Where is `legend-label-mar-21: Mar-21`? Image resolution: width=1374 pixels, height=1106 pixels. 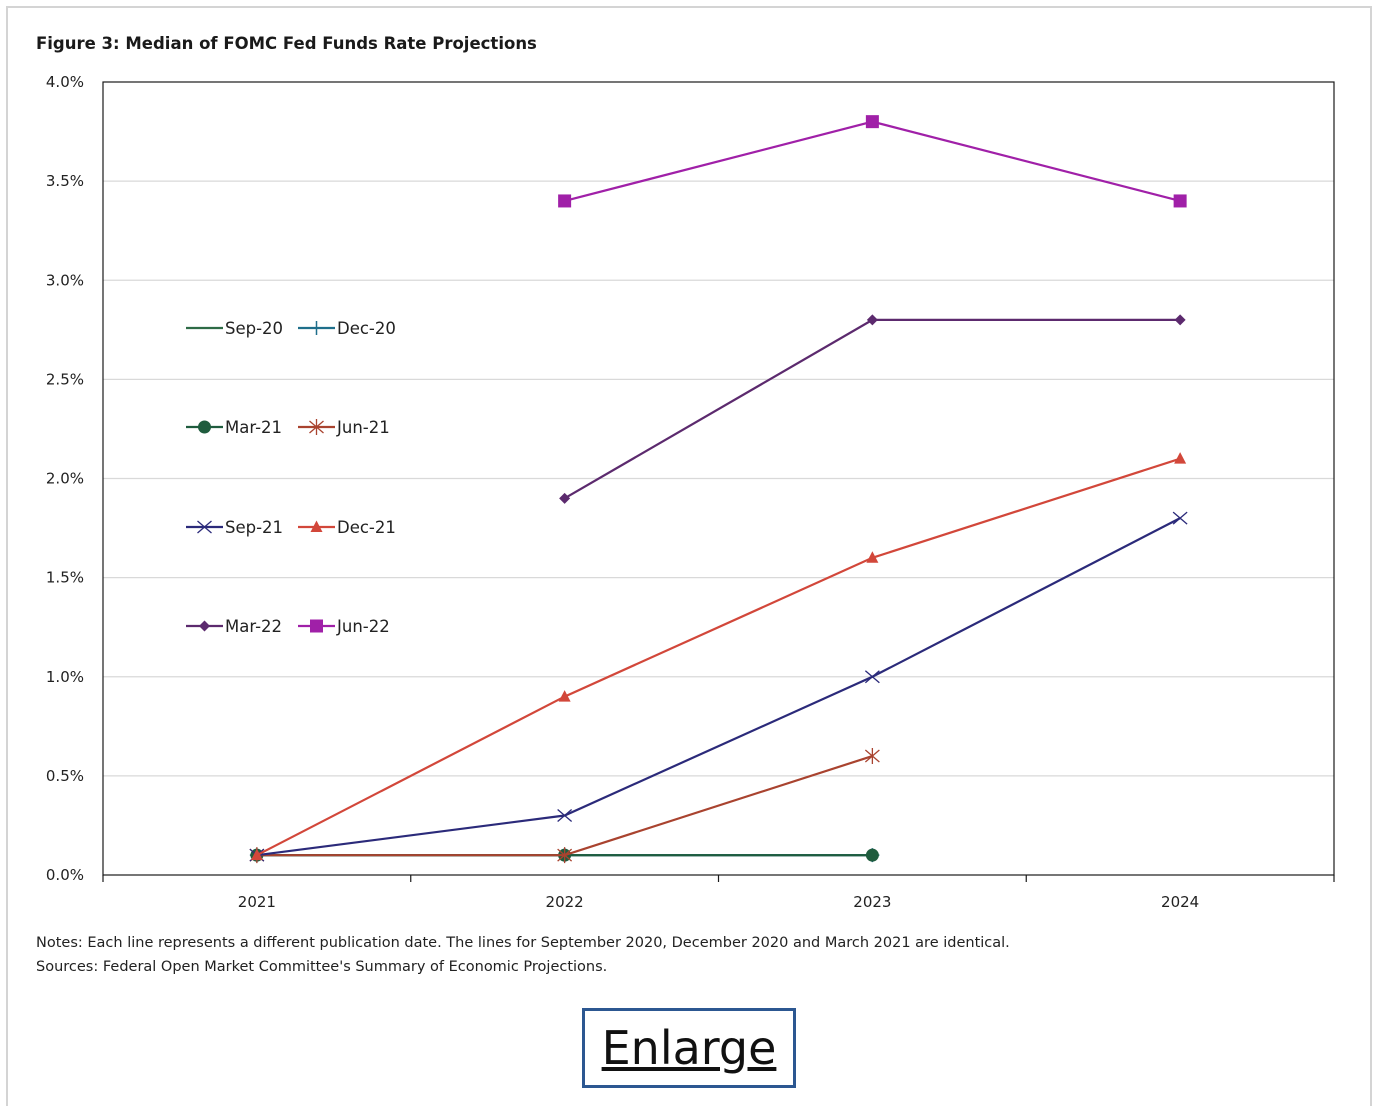
legend-label-mar-21: Mar-21 is located at coordinates (253, 427).